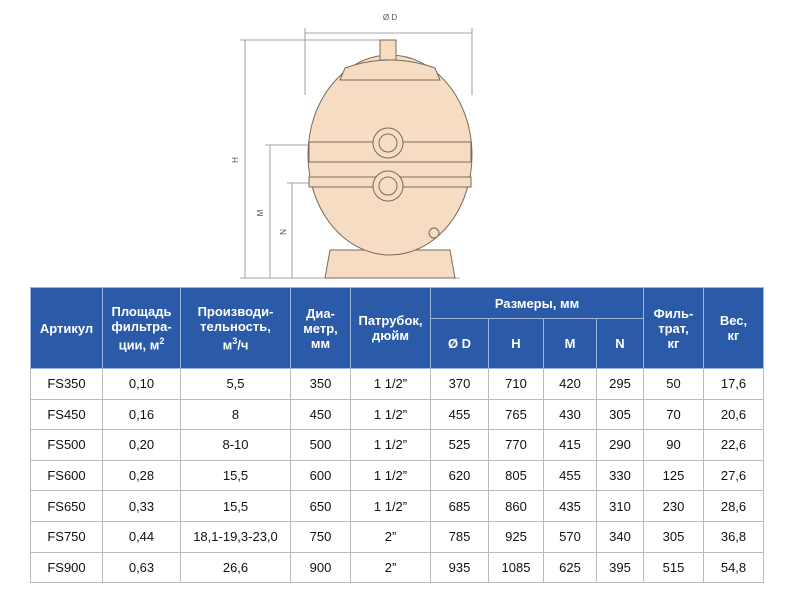  What do you see at coordinates (459, 506) in the screenshot?
I see `table-cell: 685` at bounding box center [459, 506].